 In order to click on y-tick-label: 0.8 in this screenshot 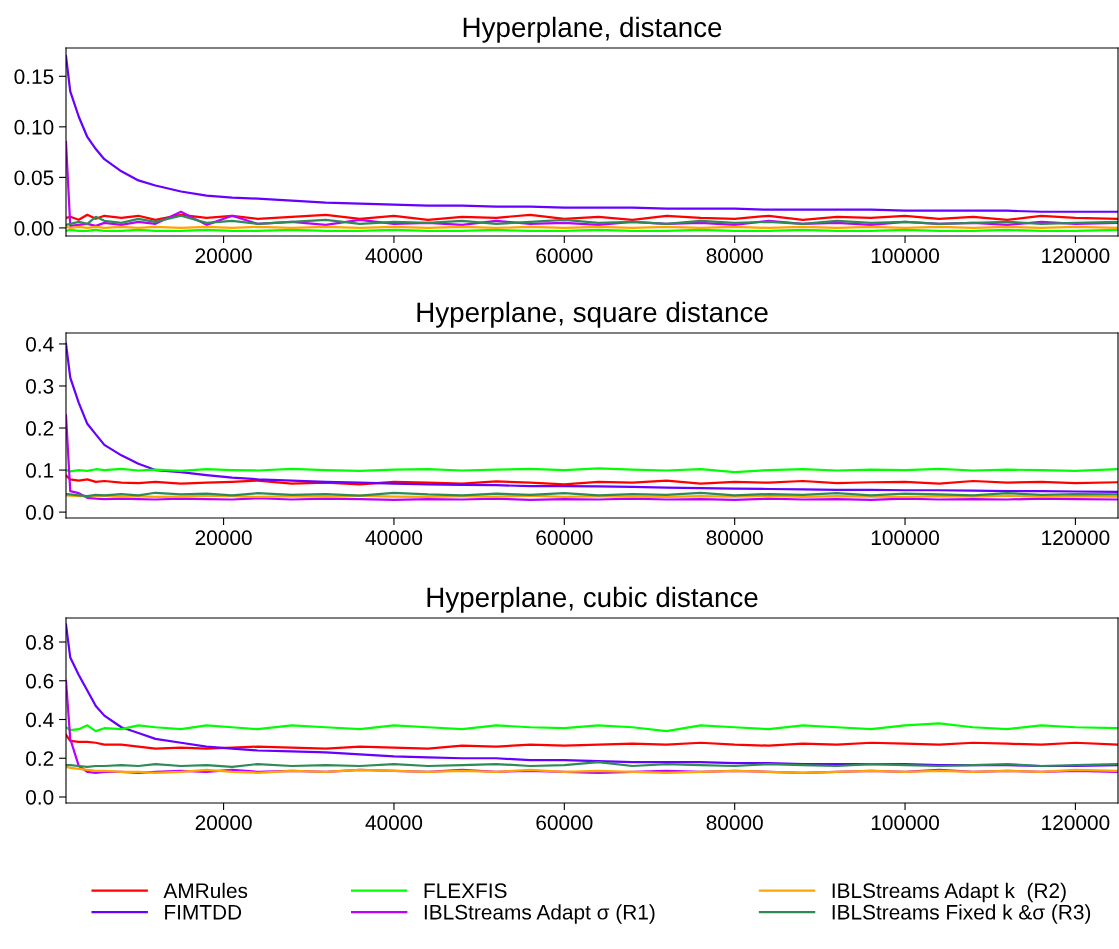, I will do `click(40, 642)`.